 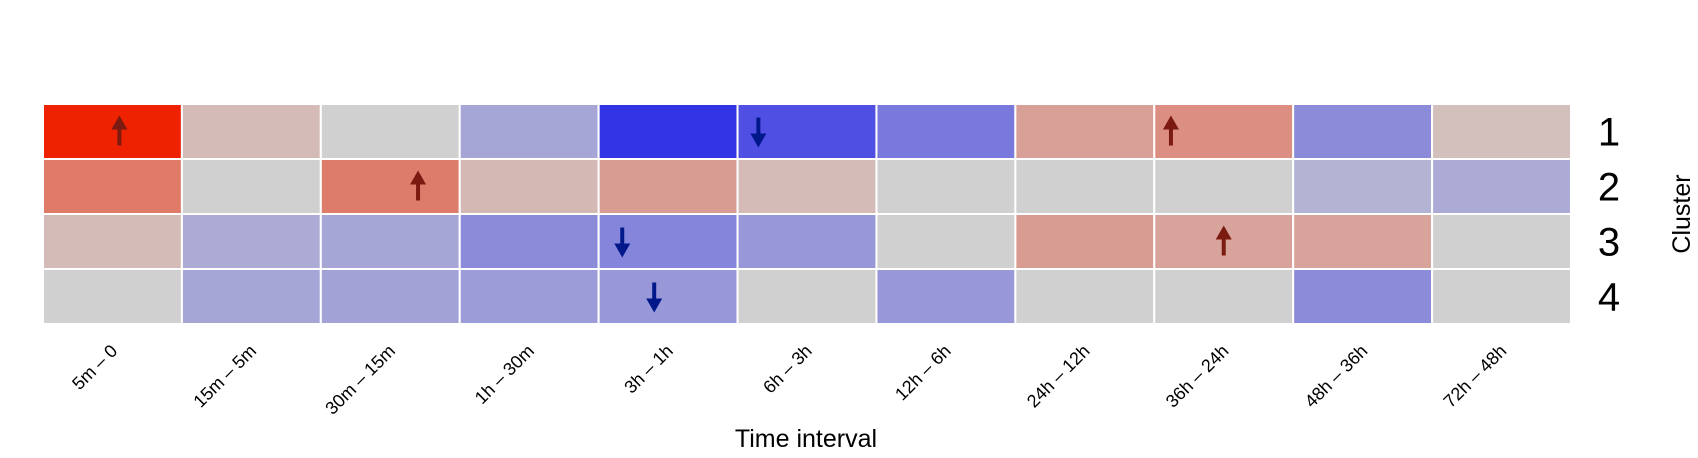 What do you see at coordinates (1336, 376) in the screenshot?
I see `x-tick-label: 48h – 36h` at bounding box center [1336, 376].